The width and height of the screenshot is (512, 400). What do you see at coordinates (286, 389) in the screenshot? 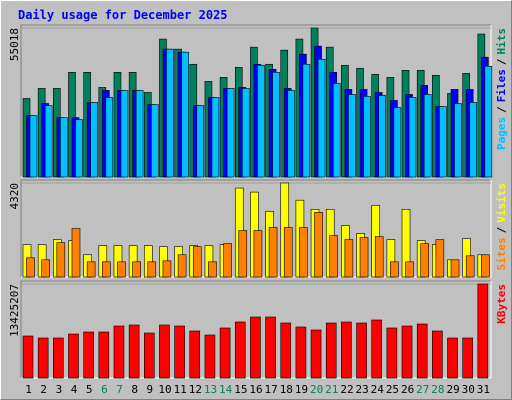
I see `x-tick-label: 18` at bounding box center [286, 389].